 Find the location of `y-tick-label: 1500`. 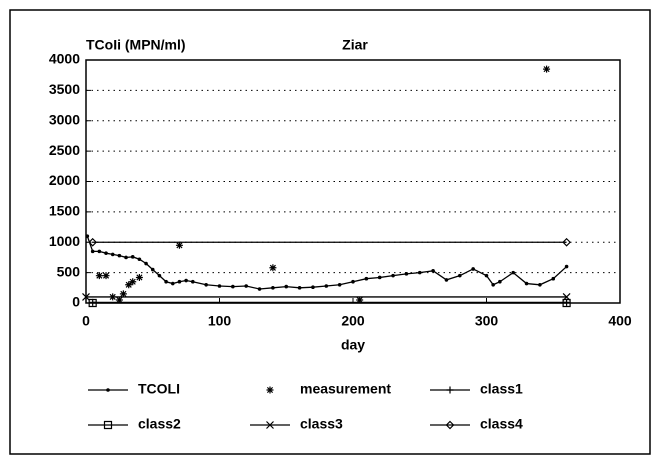

y-tick-label: 1500 is located at coordinates (64, 211).